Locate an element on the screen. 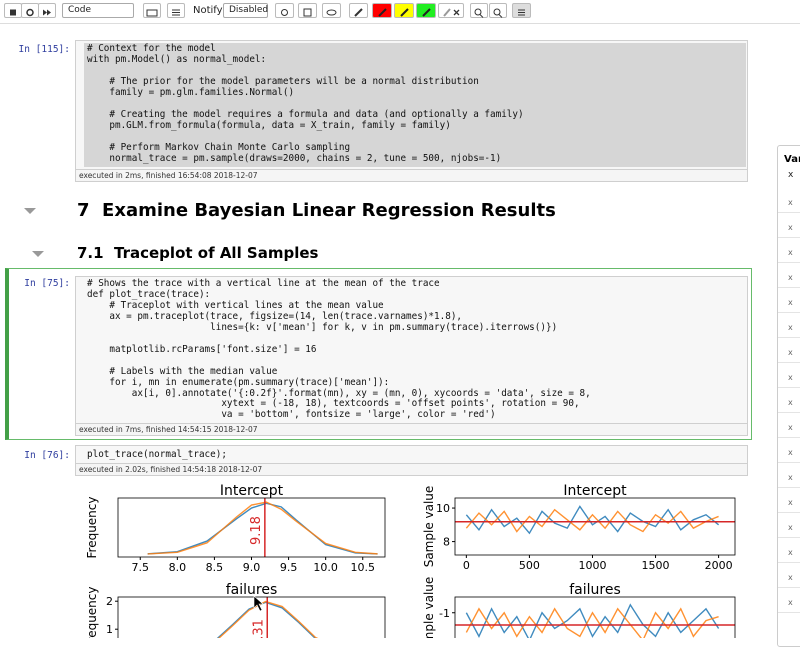 The width and height of the screenshot is (800, 647). notify-value: Disabled is located at coordinates (249, 10).